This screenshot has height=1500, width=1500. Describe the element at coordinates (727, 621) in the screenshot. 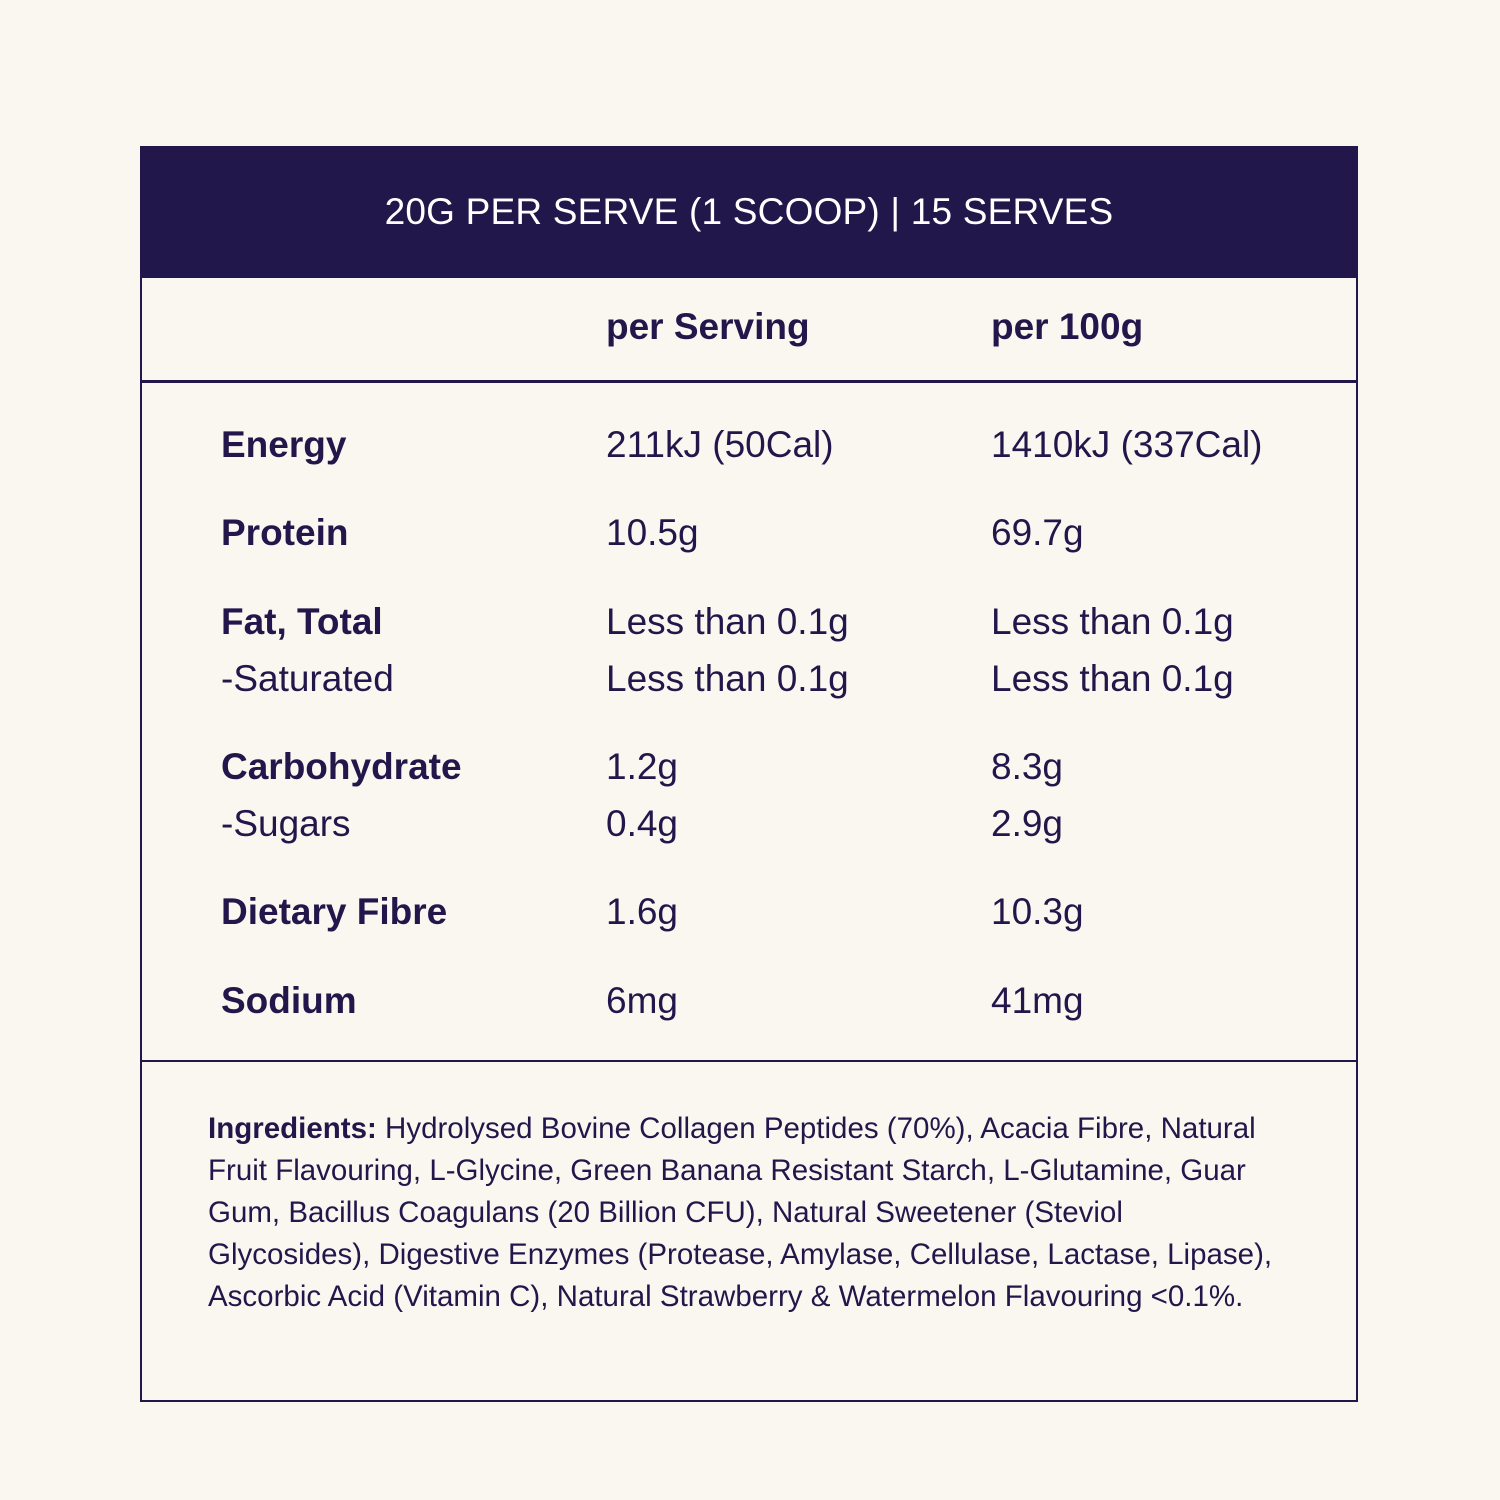

I see `fat-total-per-serving: Less than 0.1g` at that location.